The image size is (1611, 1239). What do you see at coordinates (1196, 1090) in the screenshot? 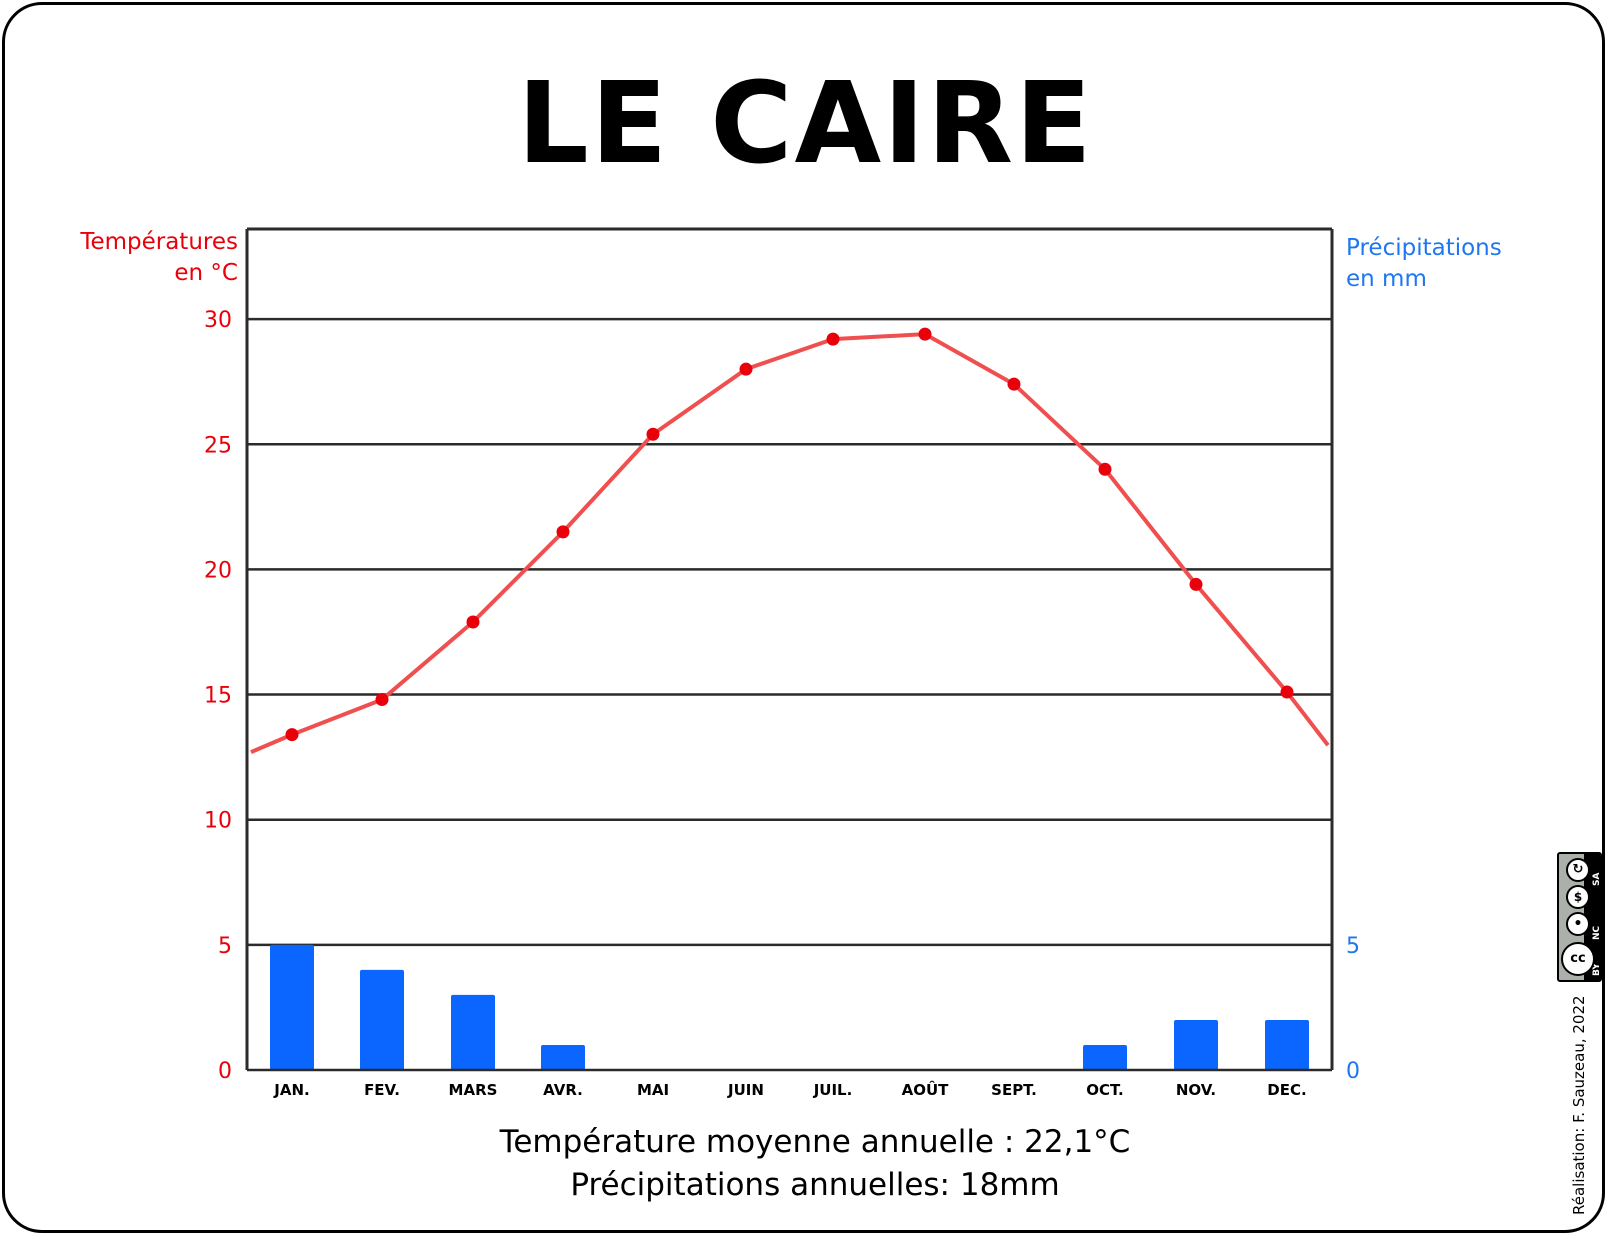
I see `month-label-11: NOV.` at bounding box center [1196, 1090].